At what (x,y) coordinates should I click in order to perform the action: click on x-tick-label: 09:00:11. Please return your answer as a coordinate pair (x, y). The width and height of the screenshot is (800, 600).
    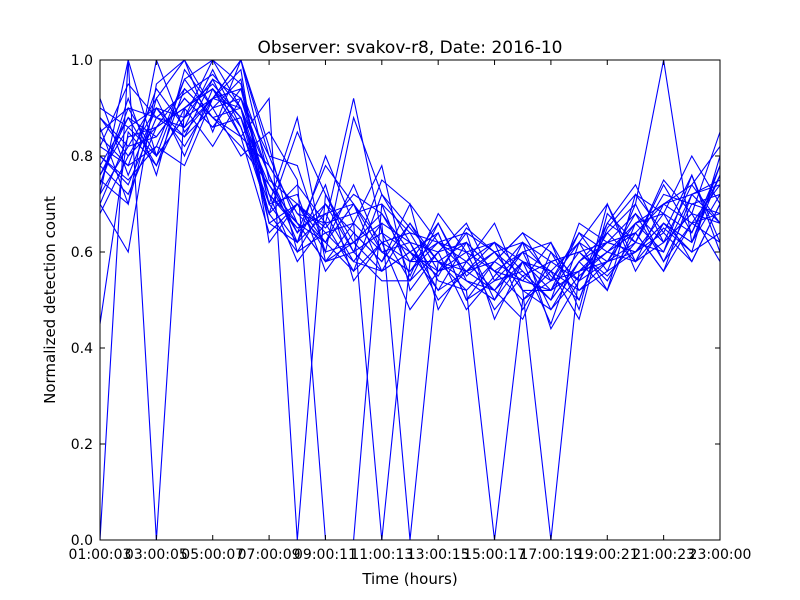
    Looking at the image, I should click on (325, 555).